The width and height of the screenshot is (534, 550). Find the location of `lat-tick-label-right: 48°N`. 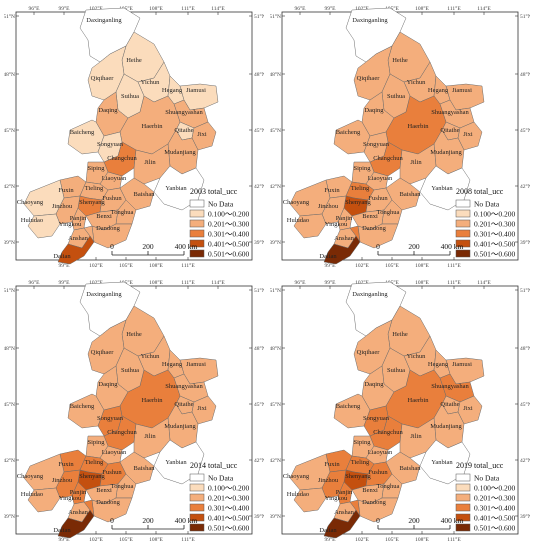

lat-tick-label-right: 48°N is located at coordinates (259, 74).